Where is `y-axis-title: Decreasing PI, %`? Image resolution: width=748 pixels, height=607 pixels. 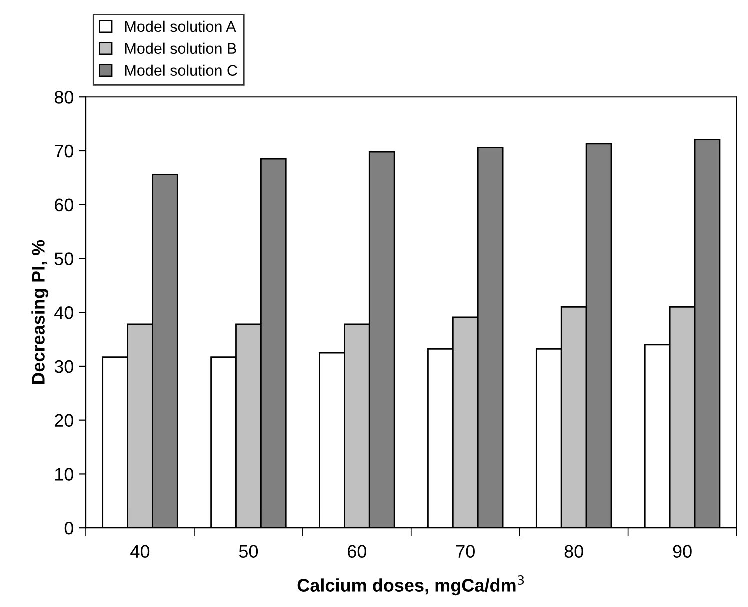
y-axis-title: Decreasing PI, % is located at coordinates (40, 312).